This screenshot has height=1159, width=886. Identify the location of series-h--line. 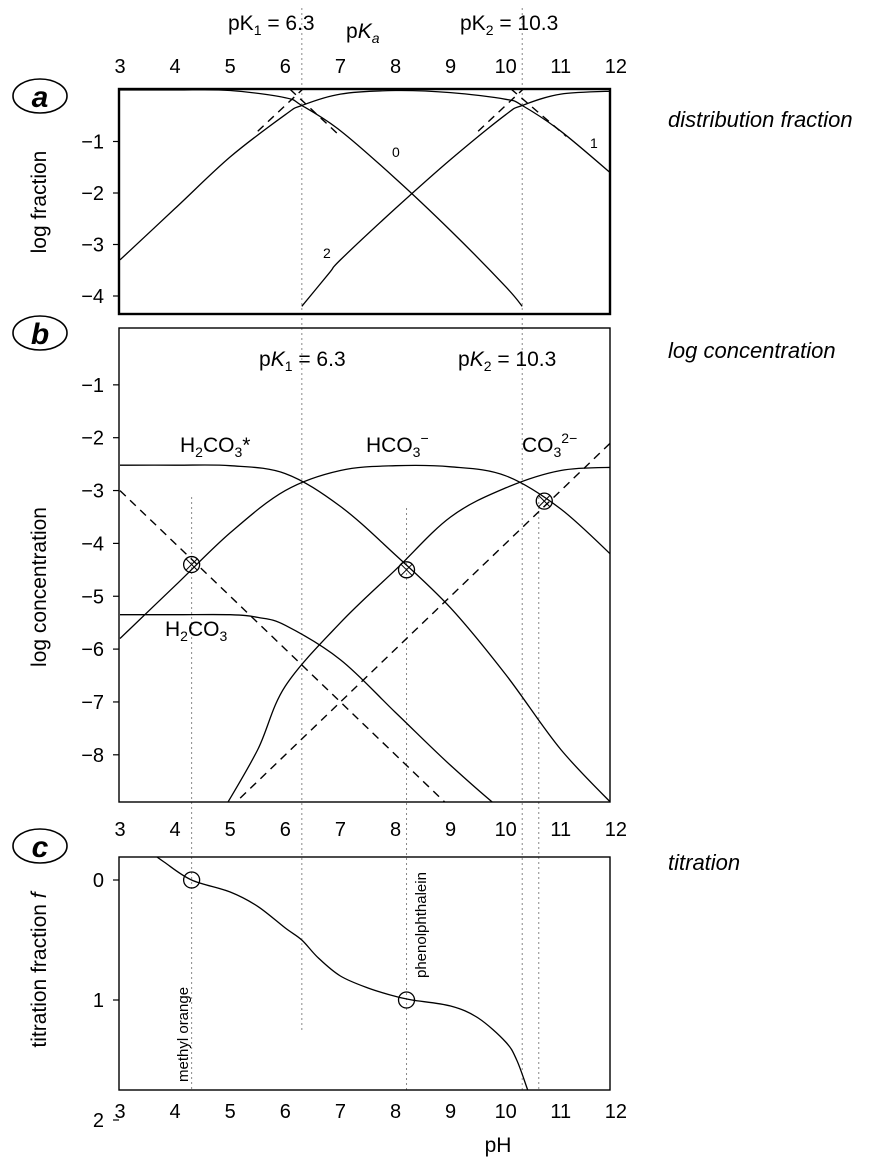
(282, 646).